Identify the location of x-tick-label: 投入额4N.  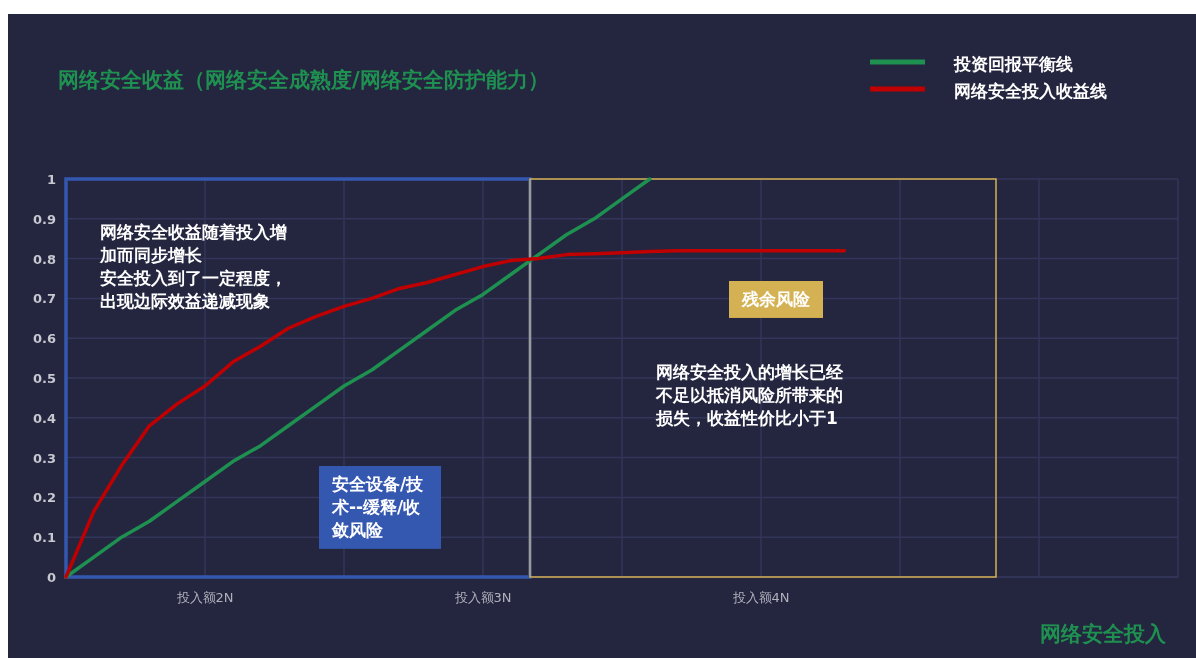
(760, 597).